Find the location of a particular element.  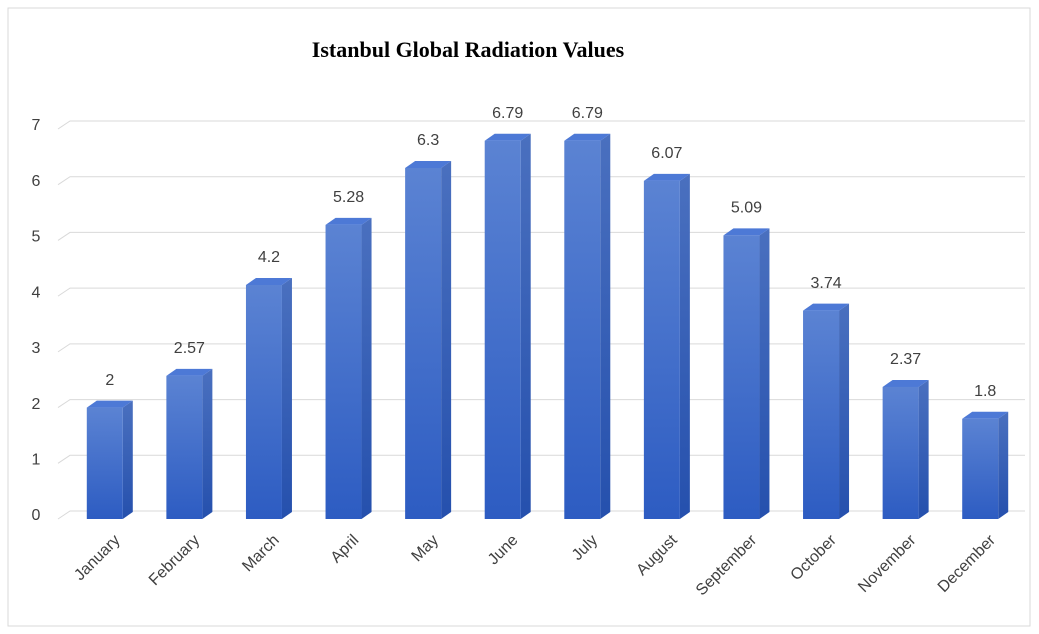

y-tick-label: 6 is located at coordinates (36, 181).